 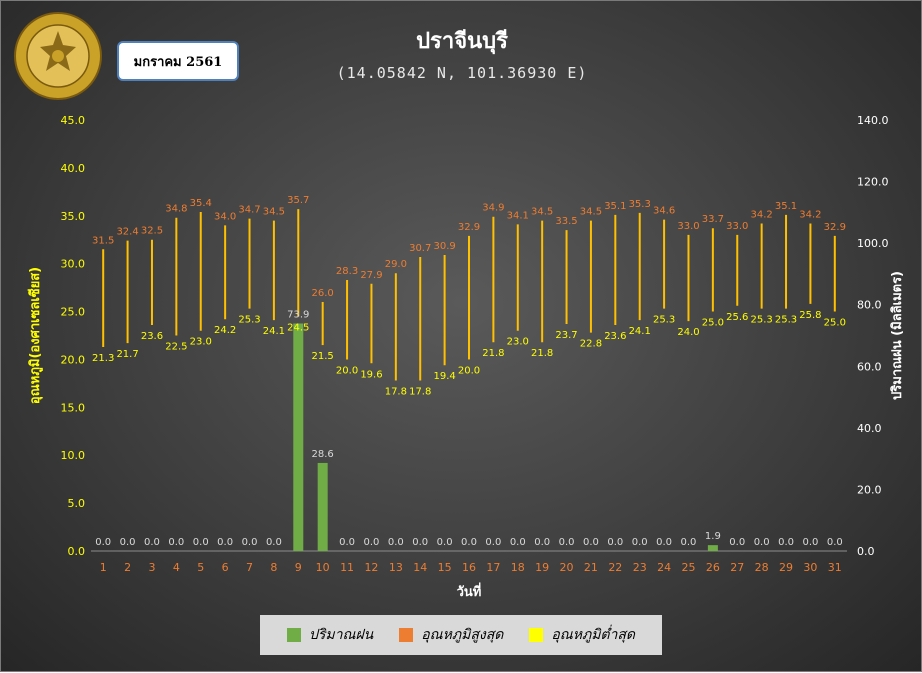 I want to click on y-left-tick-label: 5.0, so click(x=77, y=503).